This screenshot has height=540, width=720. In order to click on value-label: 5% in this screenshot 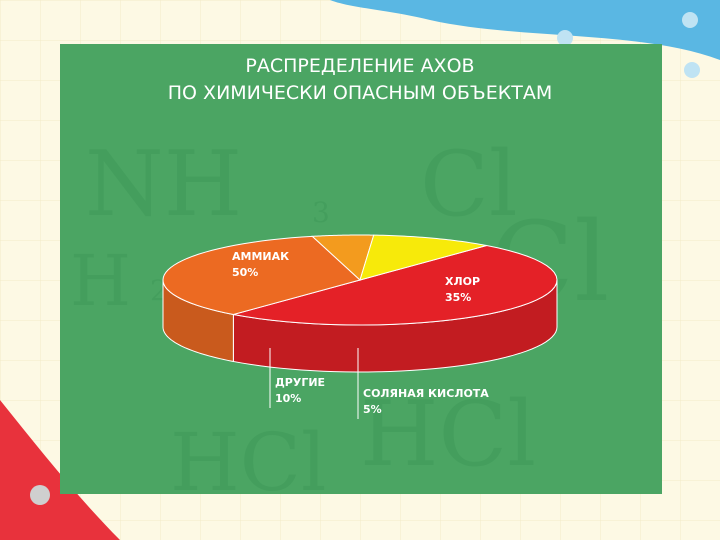, I will do `click(372, 409)`.